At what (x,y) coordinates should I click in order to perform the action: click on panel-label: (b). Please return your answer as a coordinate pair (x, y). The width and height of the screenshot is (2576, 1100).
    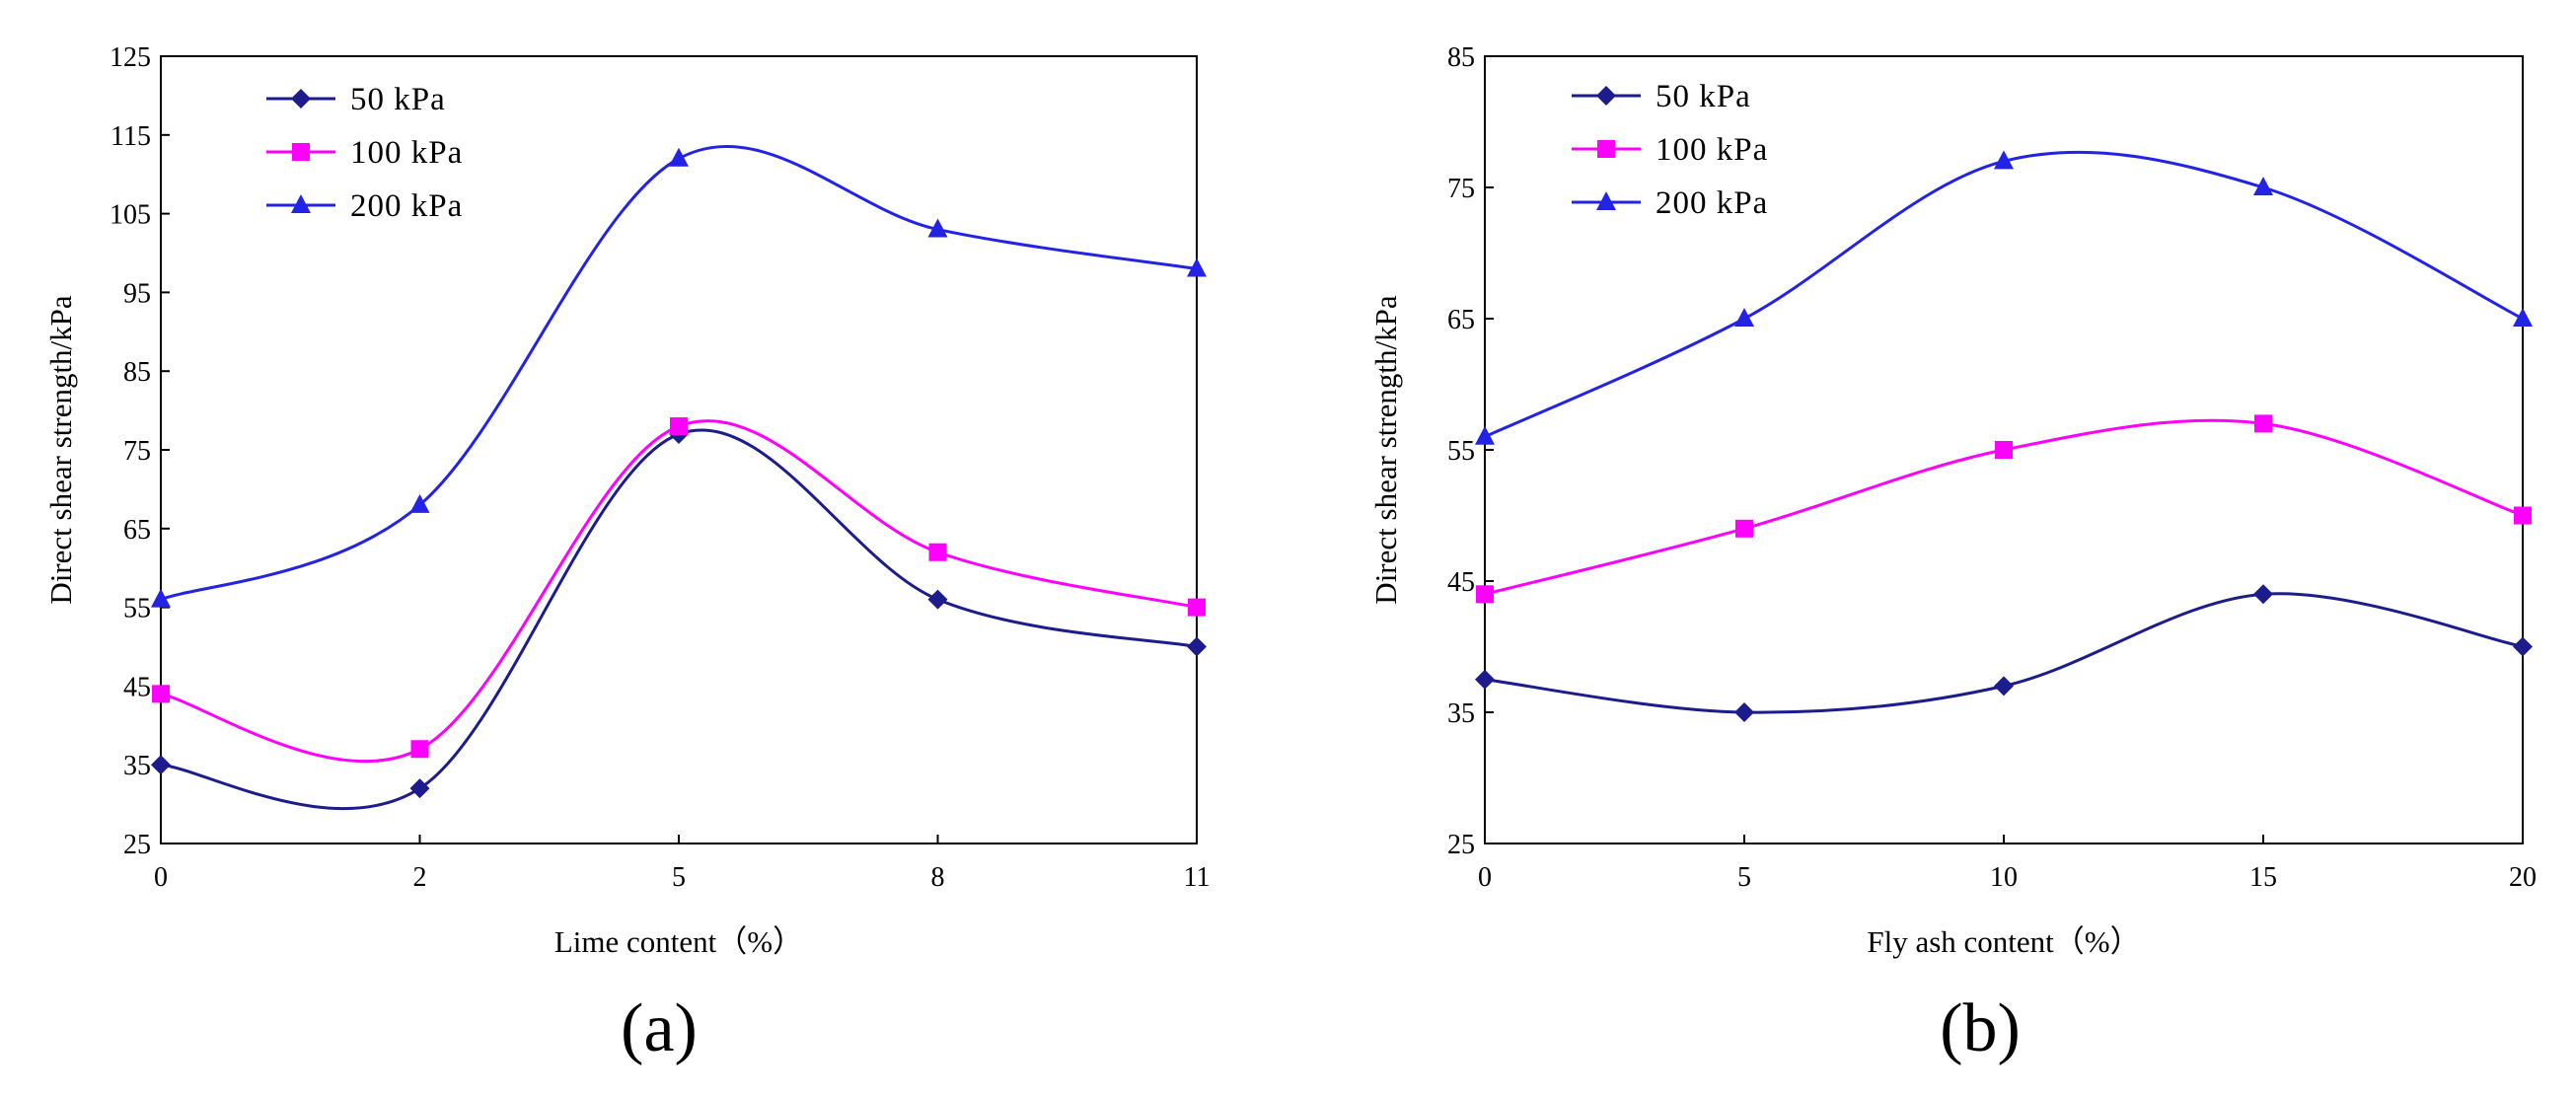
    Looking at the image, I should click on (1980, 1028).